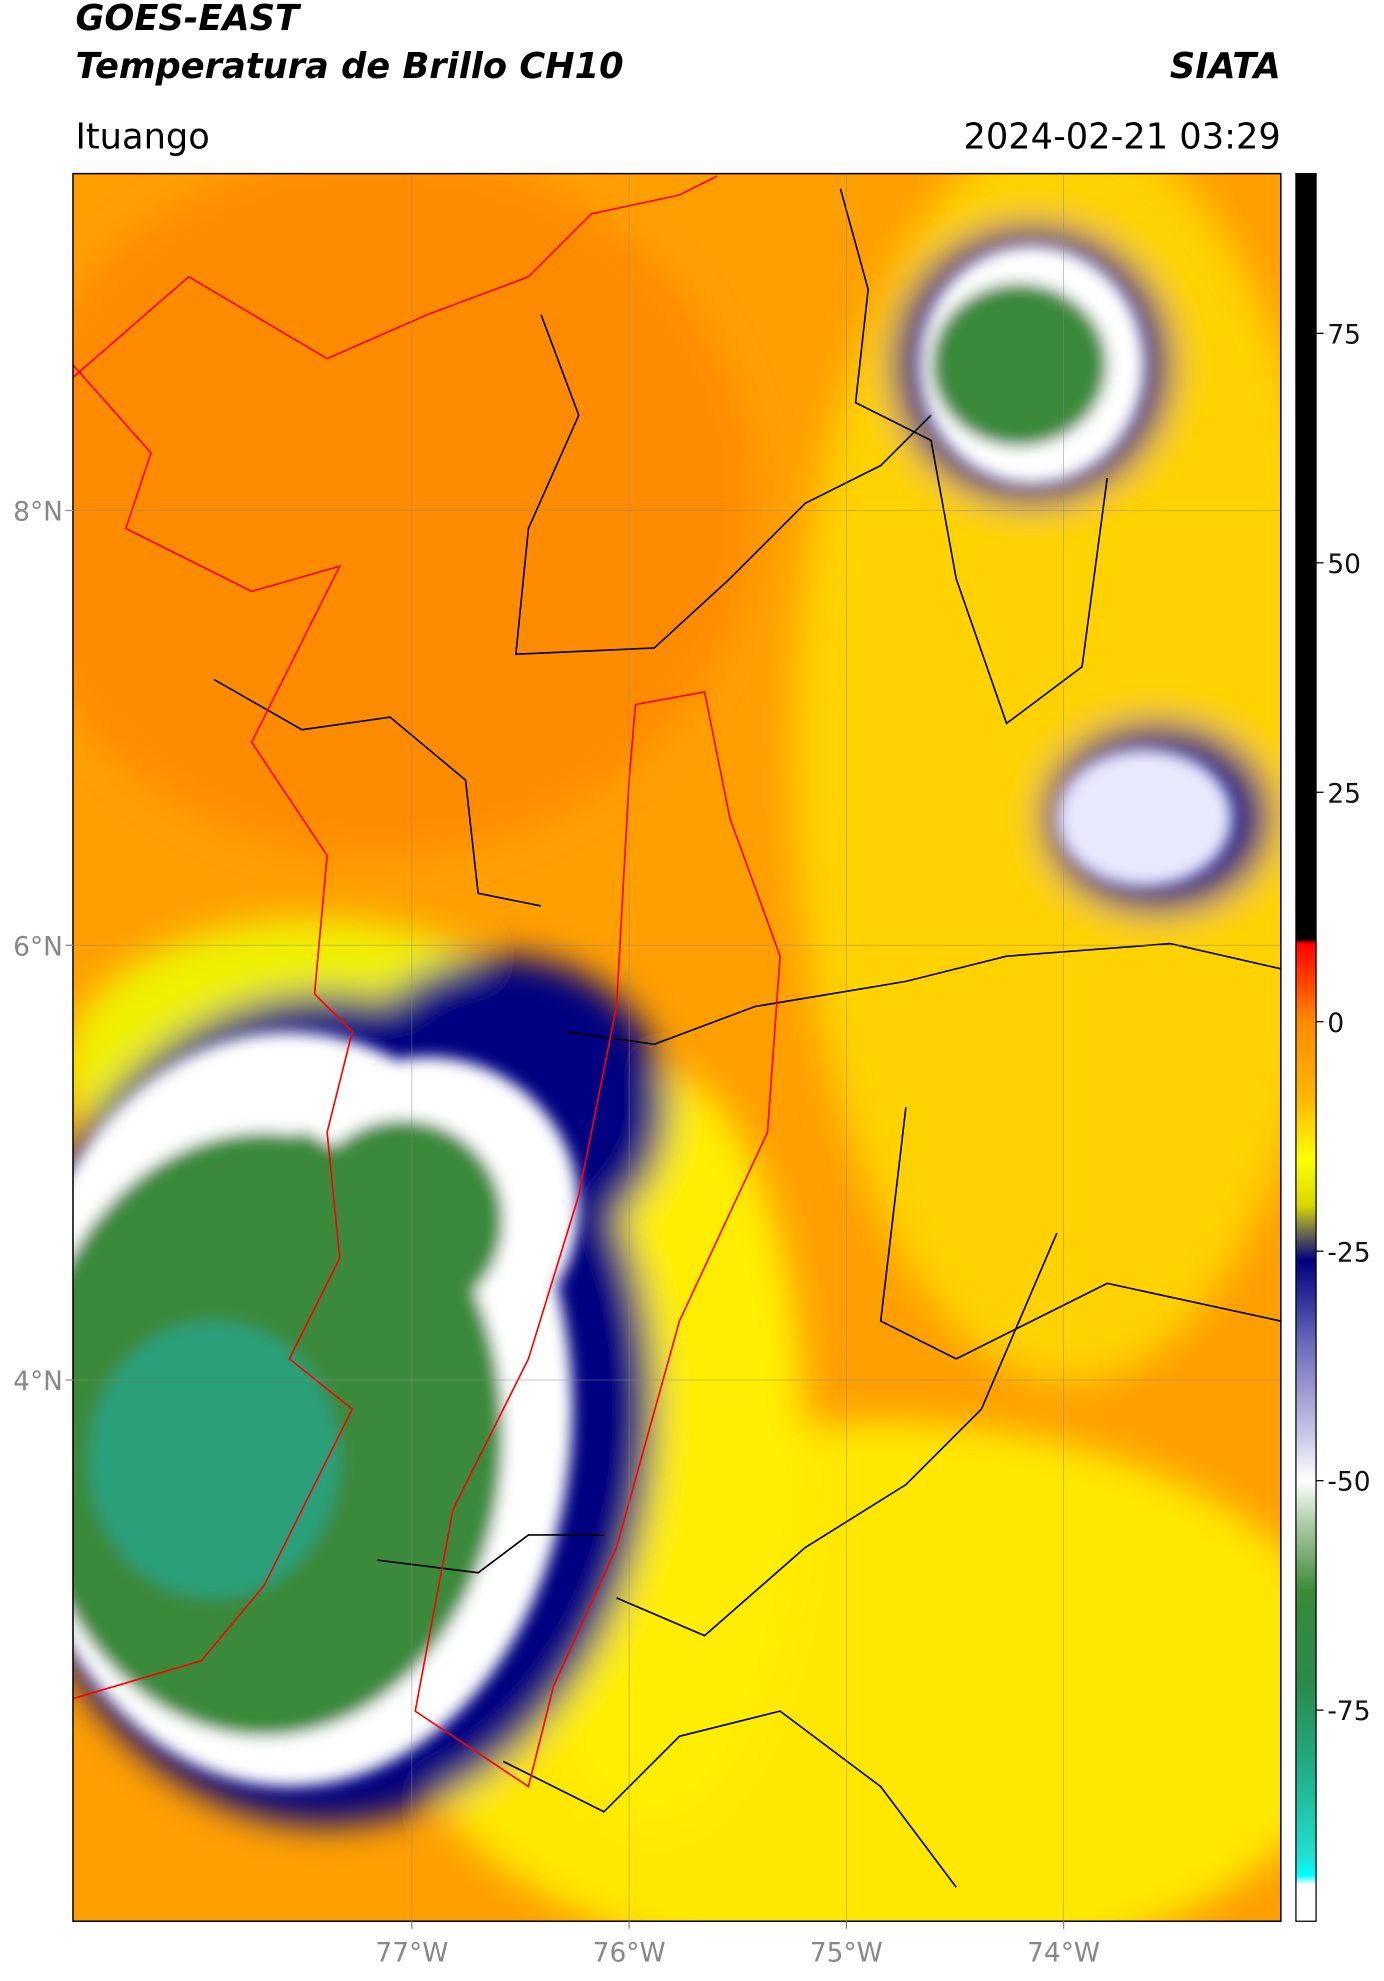 This screenshot has width=1384, height=1981. What do you see at coordinates (1344, 334) in the screenshot?
I see `colorbar-tick-label: 75` at bounding box center [1344, 334].